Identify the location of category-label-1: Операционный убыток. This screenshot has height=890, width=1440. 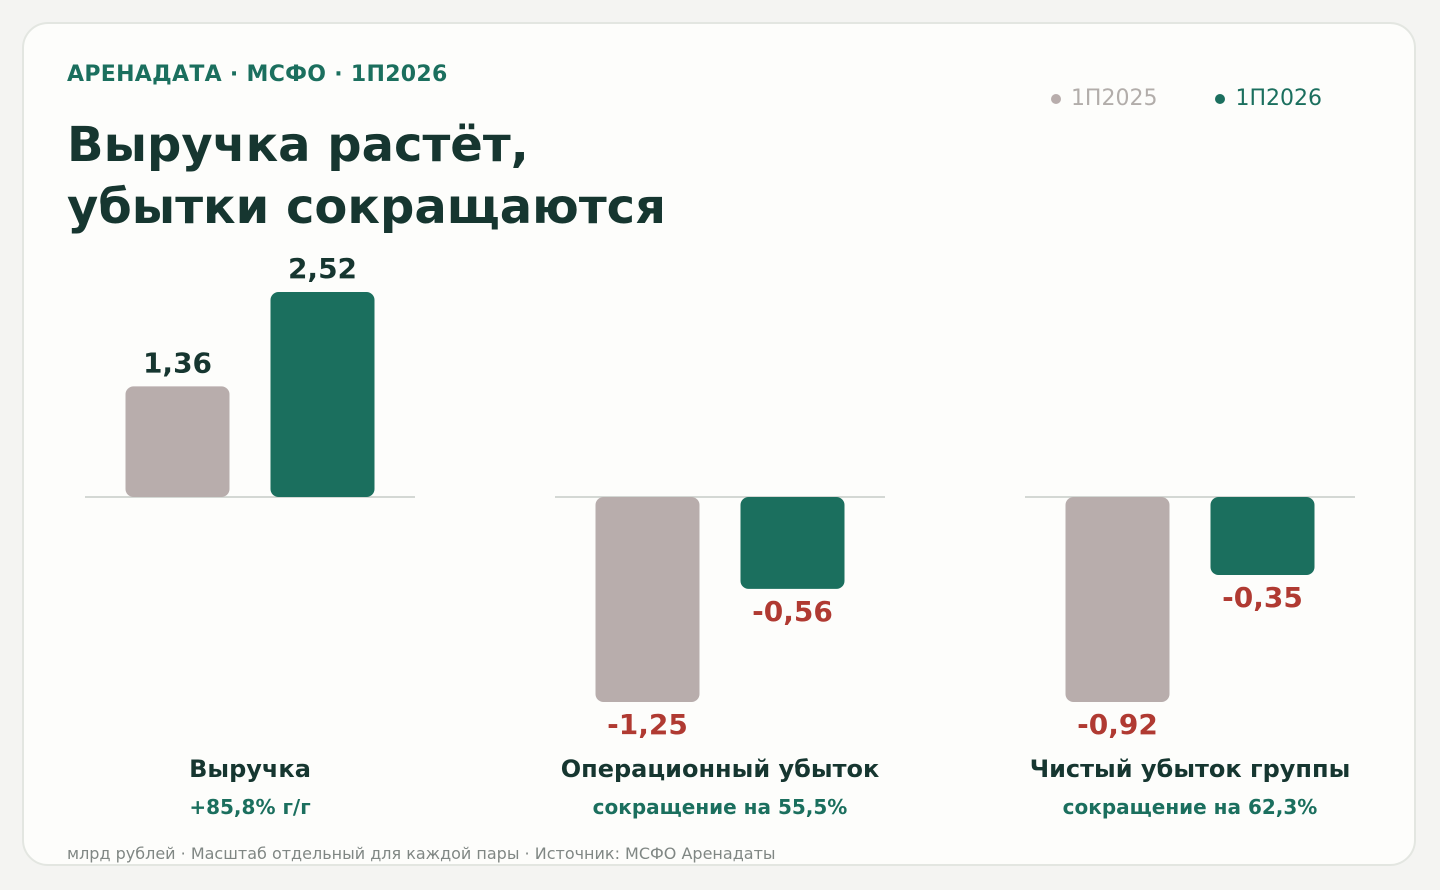
(720, 769).